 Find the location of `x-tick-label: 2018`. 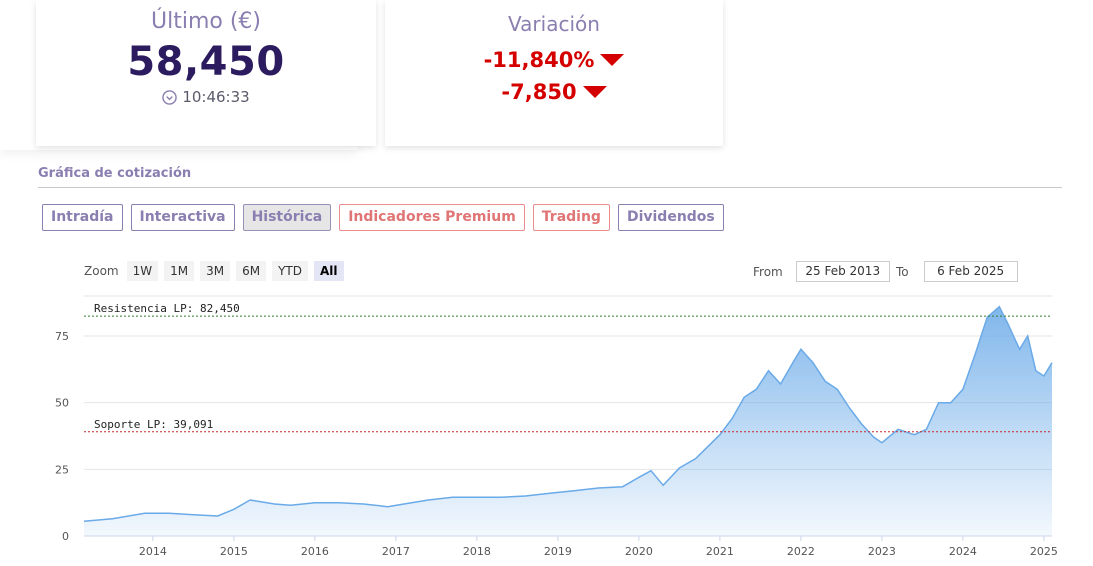

x-tick-label: 2018 is located at coordinates (477, 551).